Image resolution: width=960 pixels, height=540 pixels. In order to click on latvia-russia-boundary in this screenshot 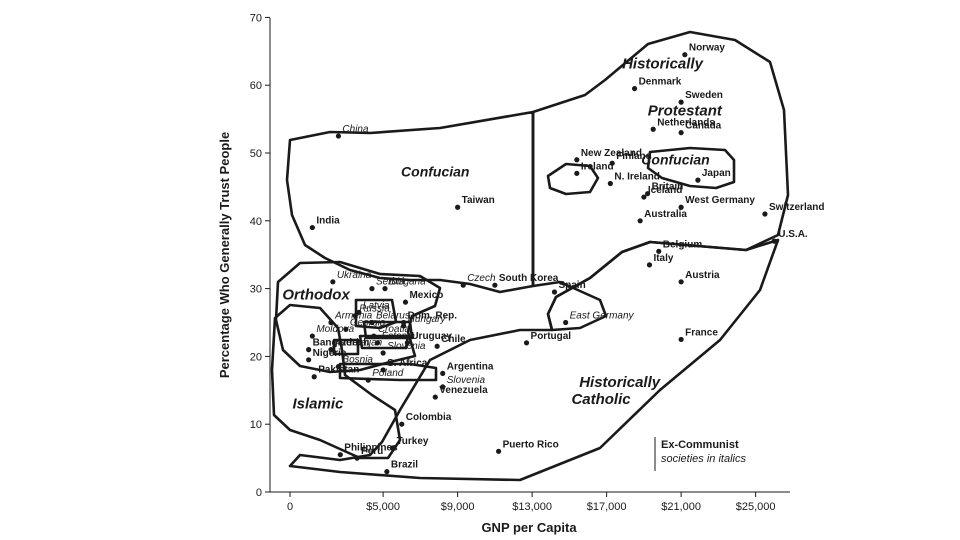, I will do `click(376, 314)`.